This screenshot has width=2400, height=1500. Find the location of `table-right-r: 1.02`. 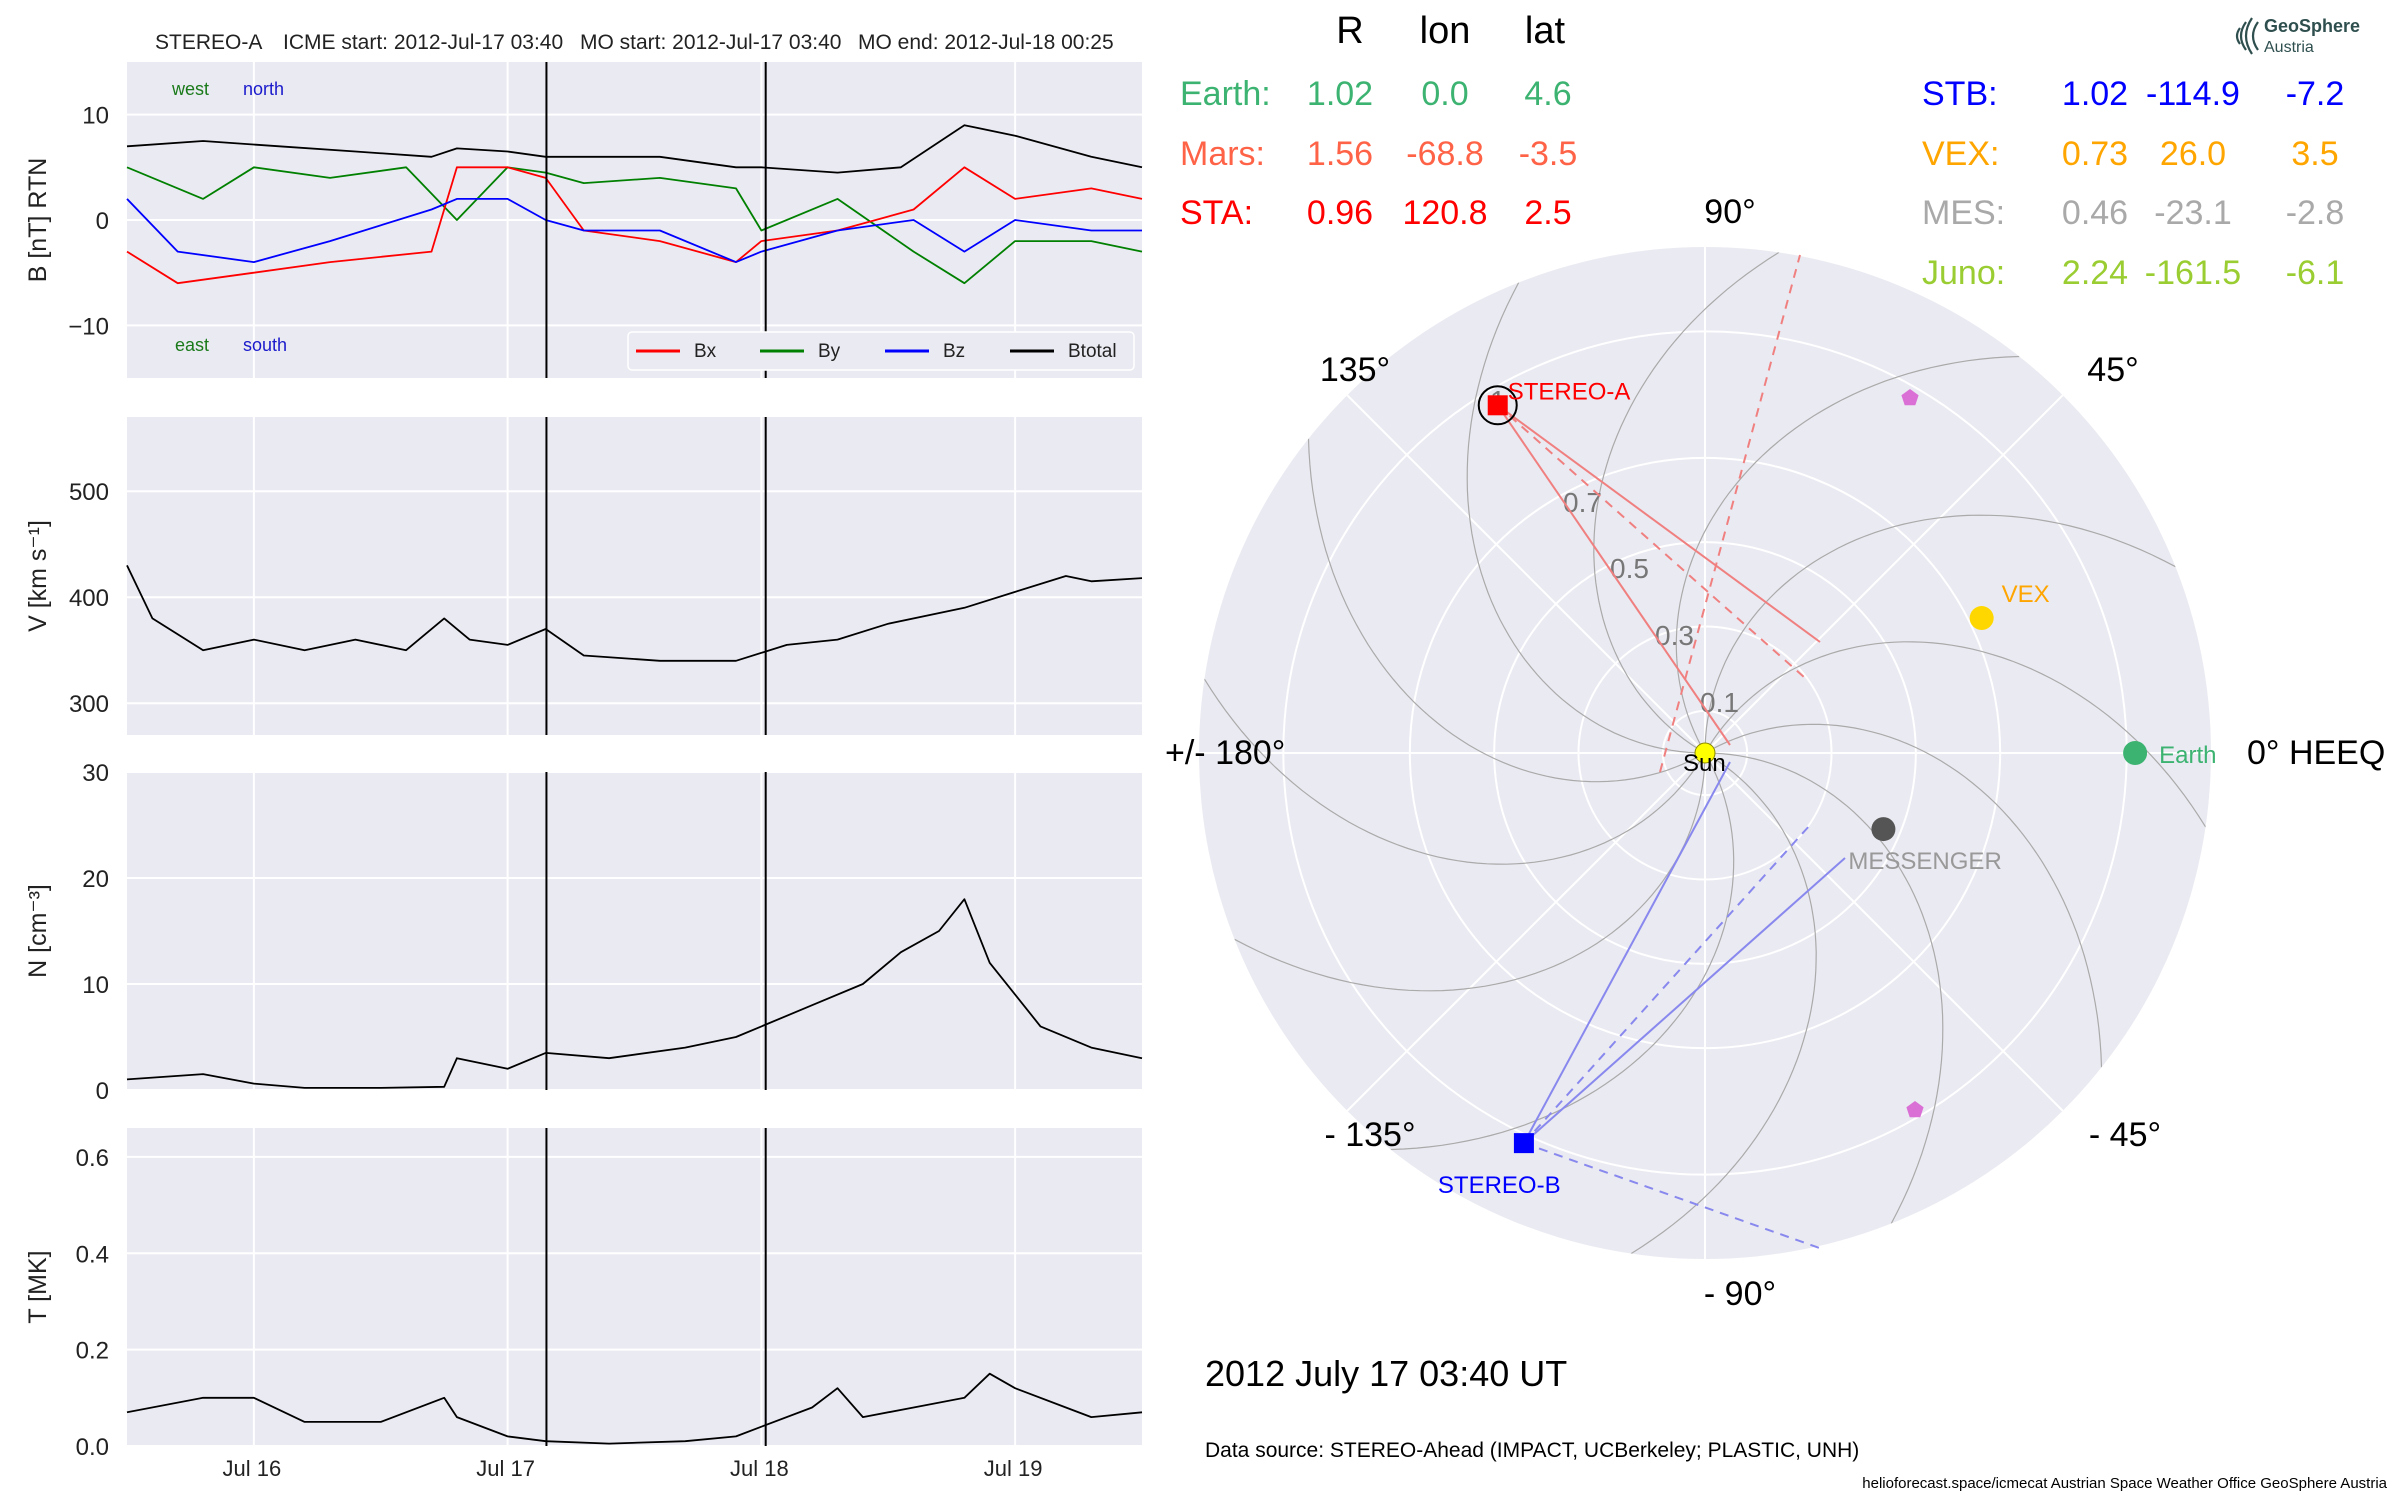

table-right-r: 1.02 is located at coordinates (2095, 94).